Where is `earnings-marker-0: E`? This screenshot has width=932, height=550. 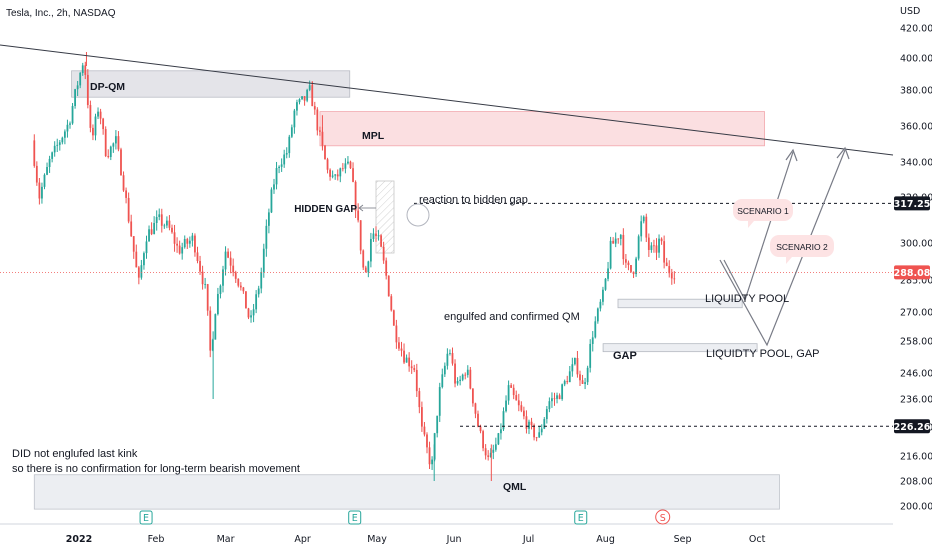 earnings-marker-0: E is located at coordinates (146, 517).